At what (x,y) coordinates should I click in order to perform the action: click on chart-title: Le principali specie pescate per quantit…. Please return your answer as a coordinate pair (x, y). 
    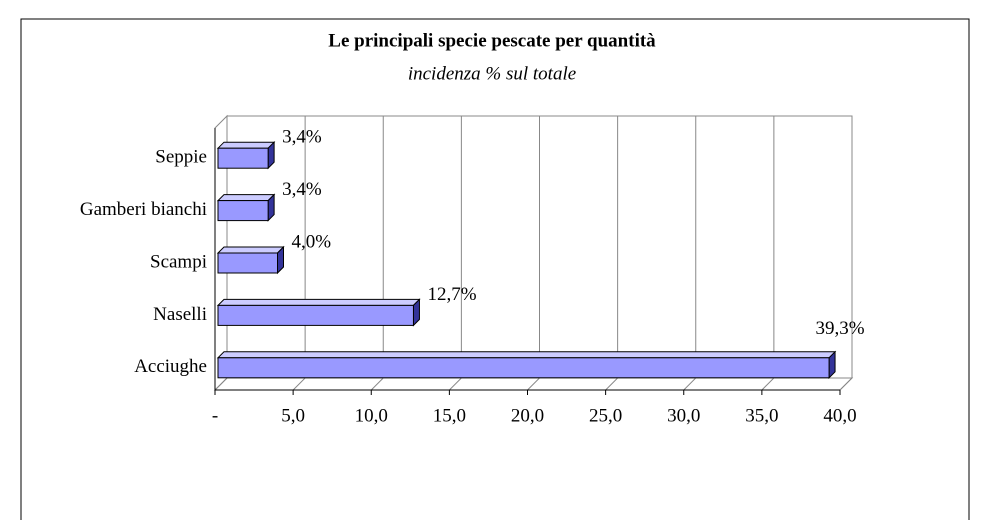
    Looking at the image, I should click on (492, 40).